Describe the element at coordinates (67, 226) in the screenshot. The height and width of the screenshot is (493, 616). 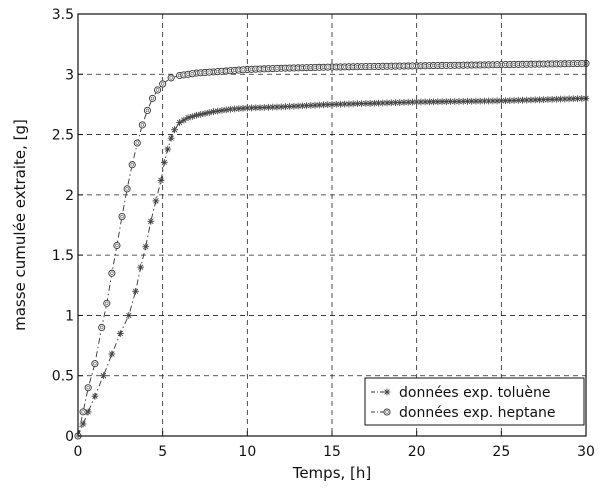
I see `y-axis-ticks: 0 0.5 1 1.5 2 2.5 3 3.5` at that location.